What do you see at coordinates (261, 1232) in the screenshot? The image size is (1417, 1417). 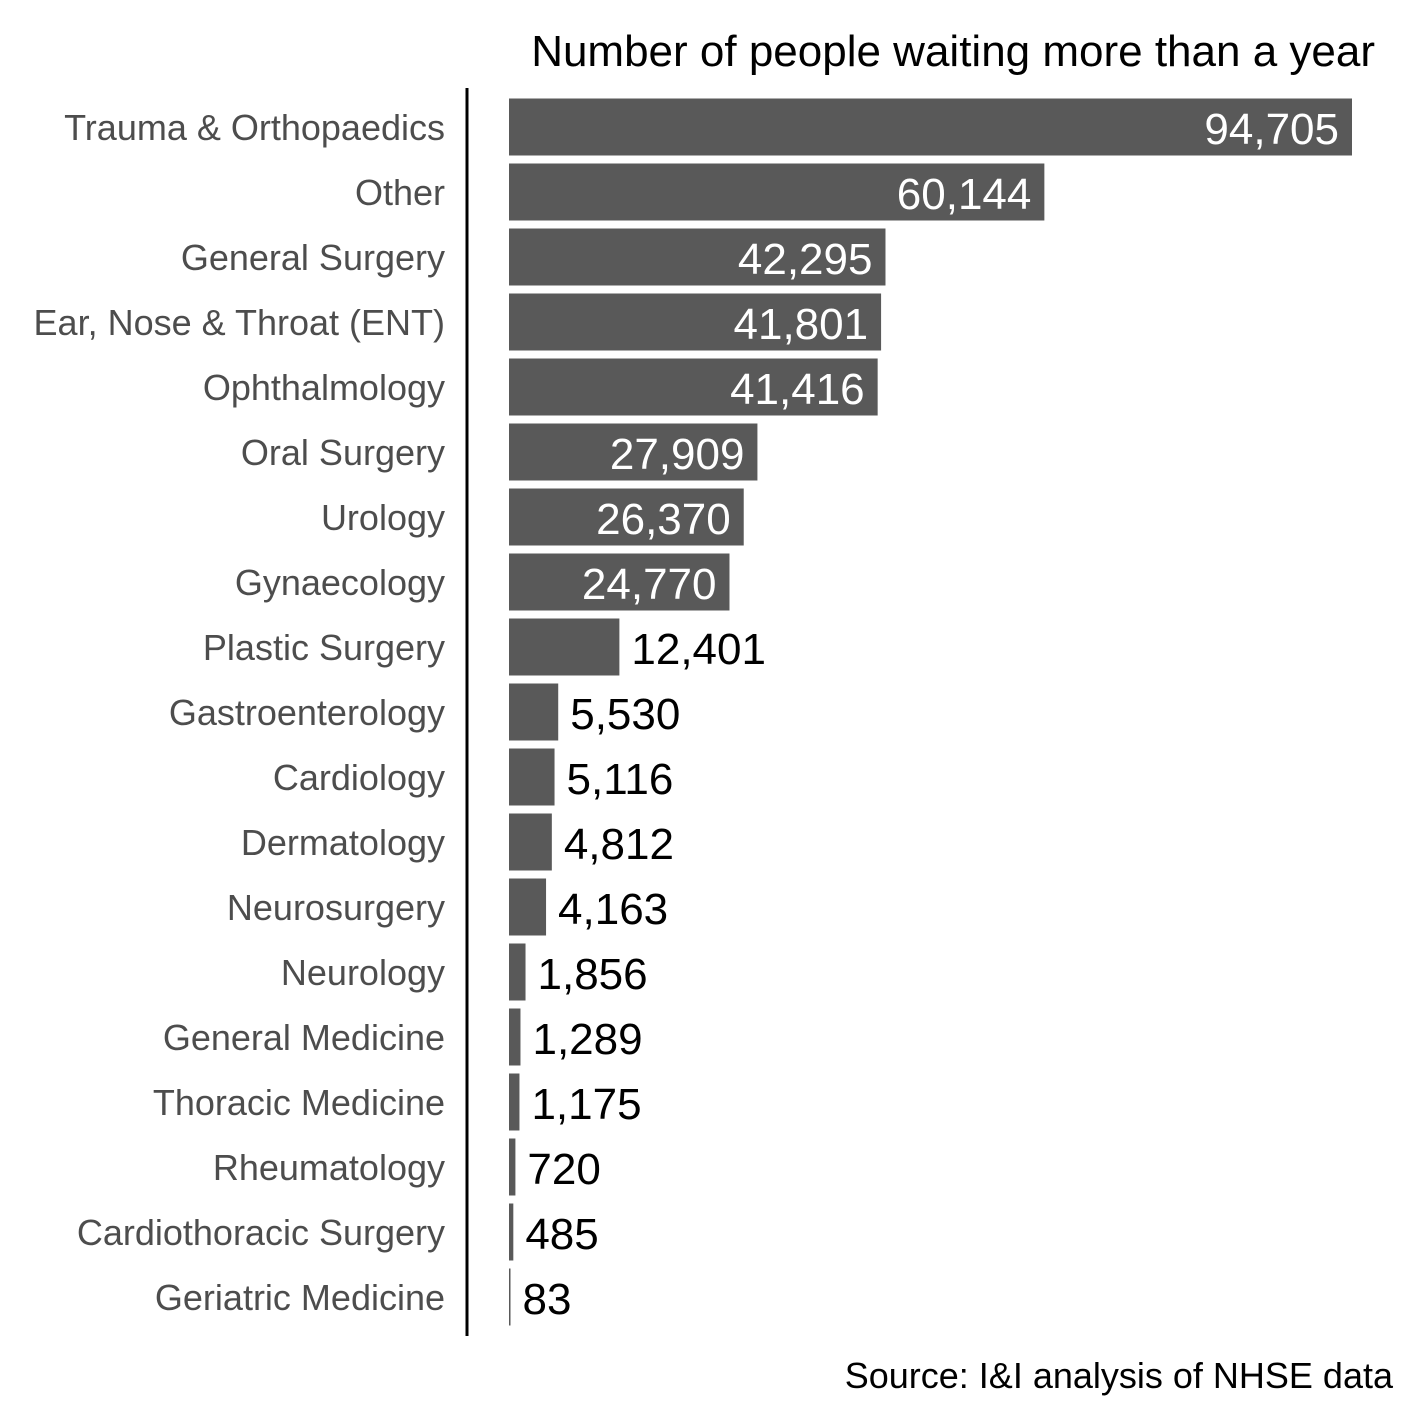 I see `category-label-cardiothoracic-surgery: Cardiothoracic Surgery` at bounding box center [261, 1232].